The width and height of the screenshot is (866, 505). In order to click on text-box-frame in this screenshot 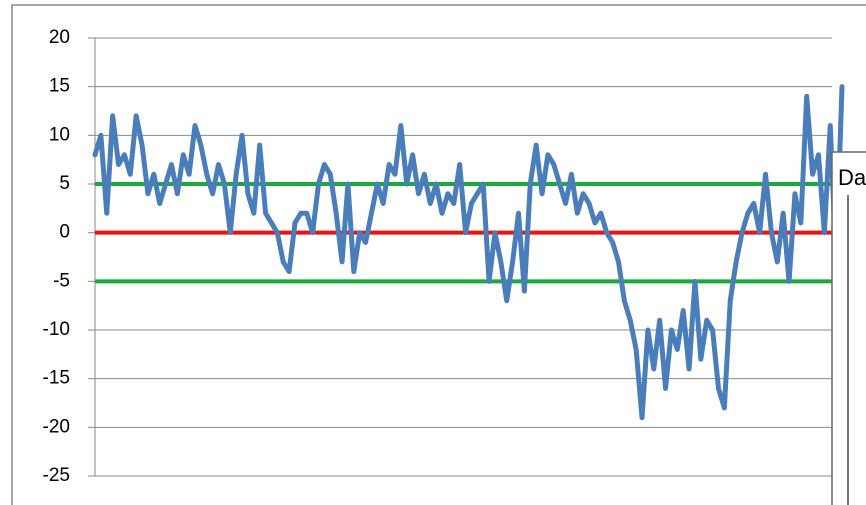, I will do `click(848, 328)`.